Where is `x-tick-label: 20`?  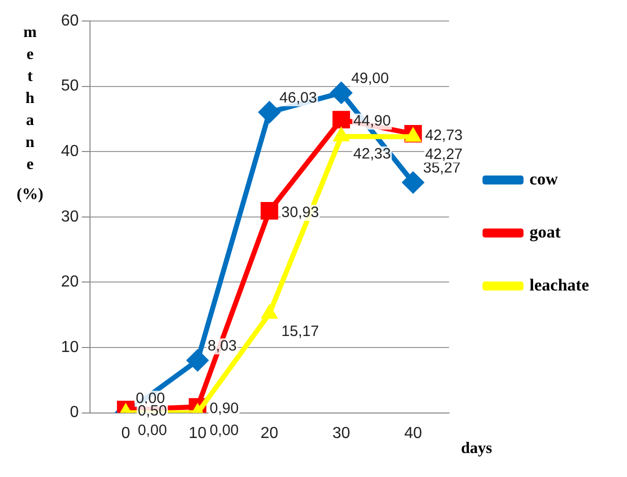
x-tick-label: 20 is located at coordinates (269, 433).